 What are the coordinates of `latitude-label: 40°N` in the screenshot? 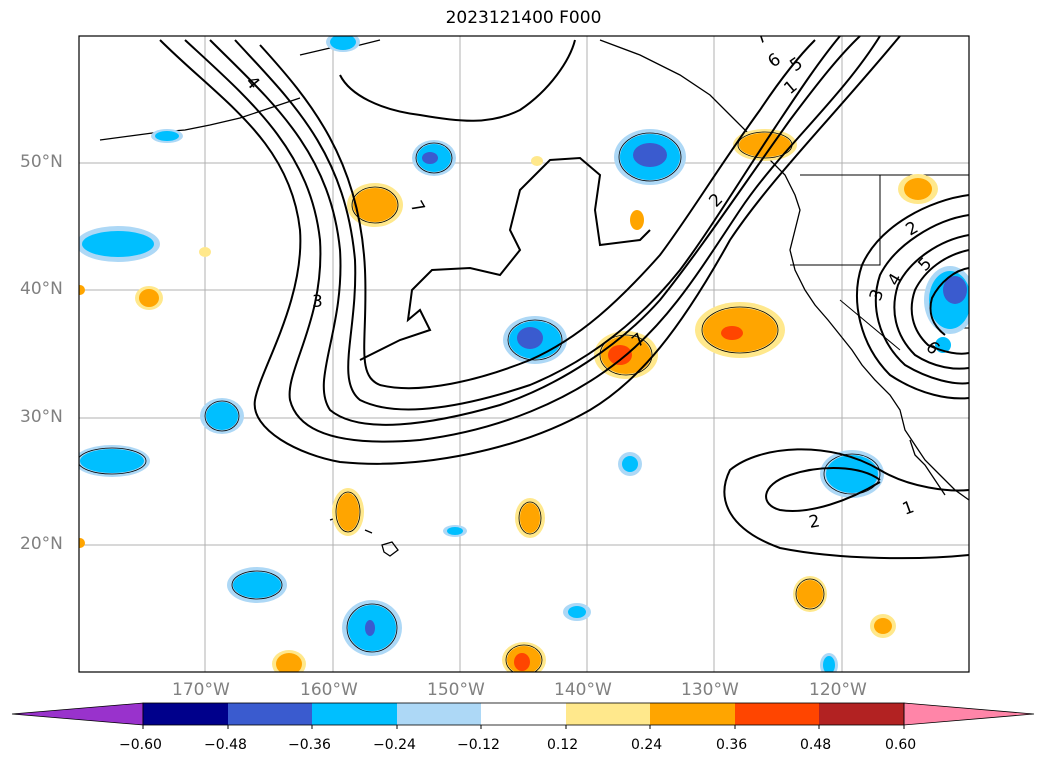 It's located at (41, 289).